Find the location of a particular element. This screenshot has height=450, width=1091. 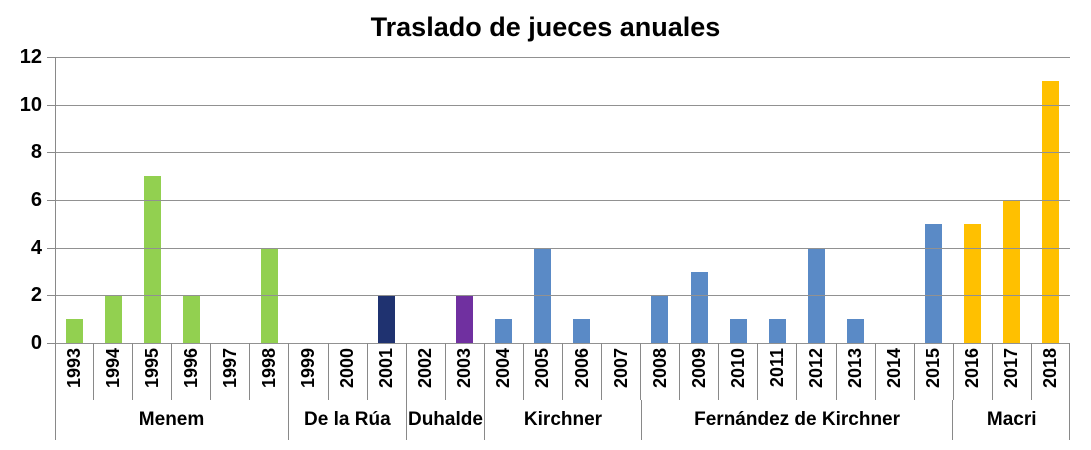

bar-cell-2006 is located at coordinates (581, 200).